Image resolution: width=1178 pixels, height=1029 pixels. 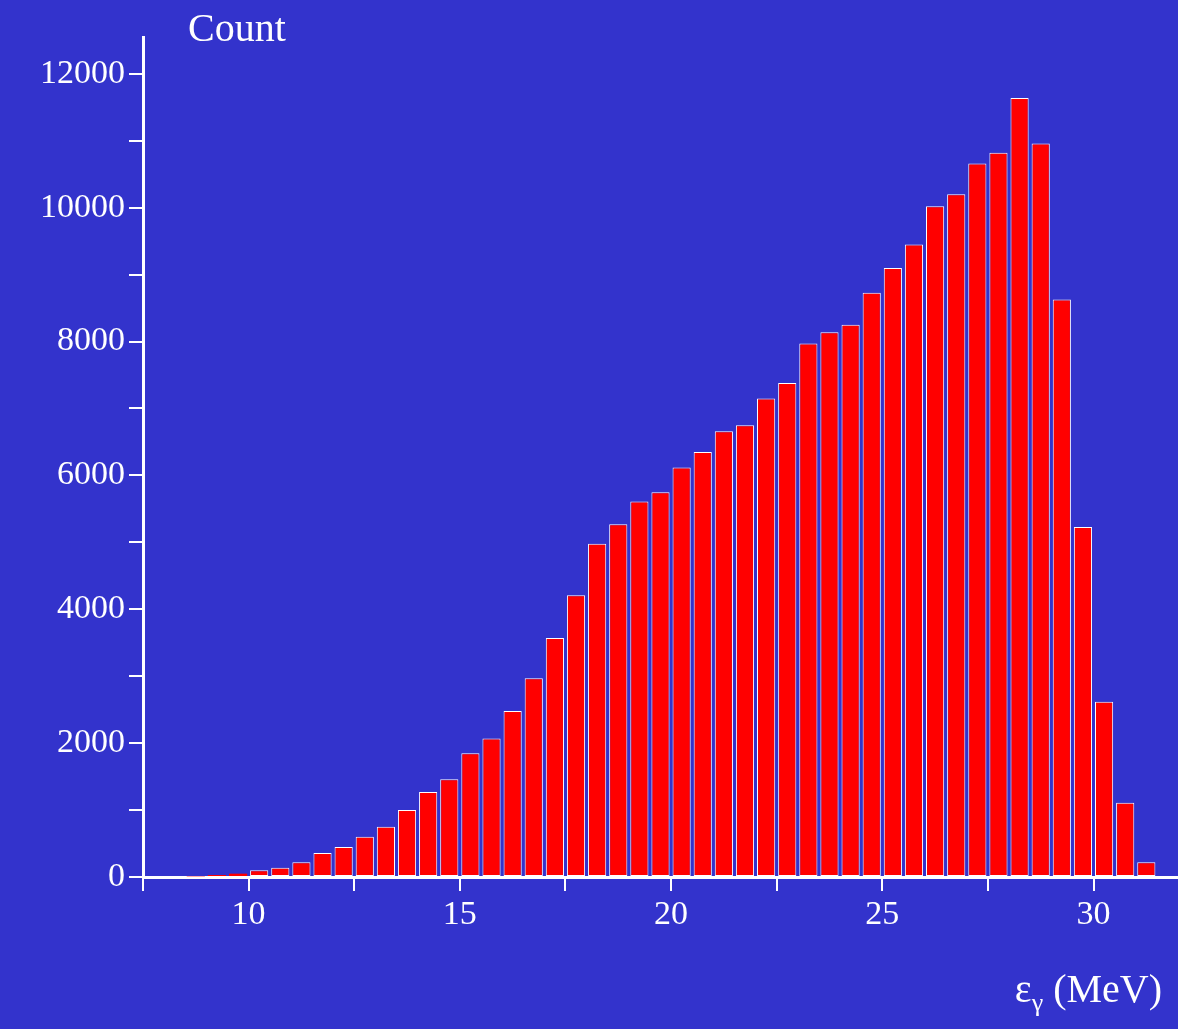 What do you see at coordinates (1088, 991) in the screenshot?
I see `x-axis-title: ε$_{γ}$ (MeV)` at bounding box center [1088, 991].